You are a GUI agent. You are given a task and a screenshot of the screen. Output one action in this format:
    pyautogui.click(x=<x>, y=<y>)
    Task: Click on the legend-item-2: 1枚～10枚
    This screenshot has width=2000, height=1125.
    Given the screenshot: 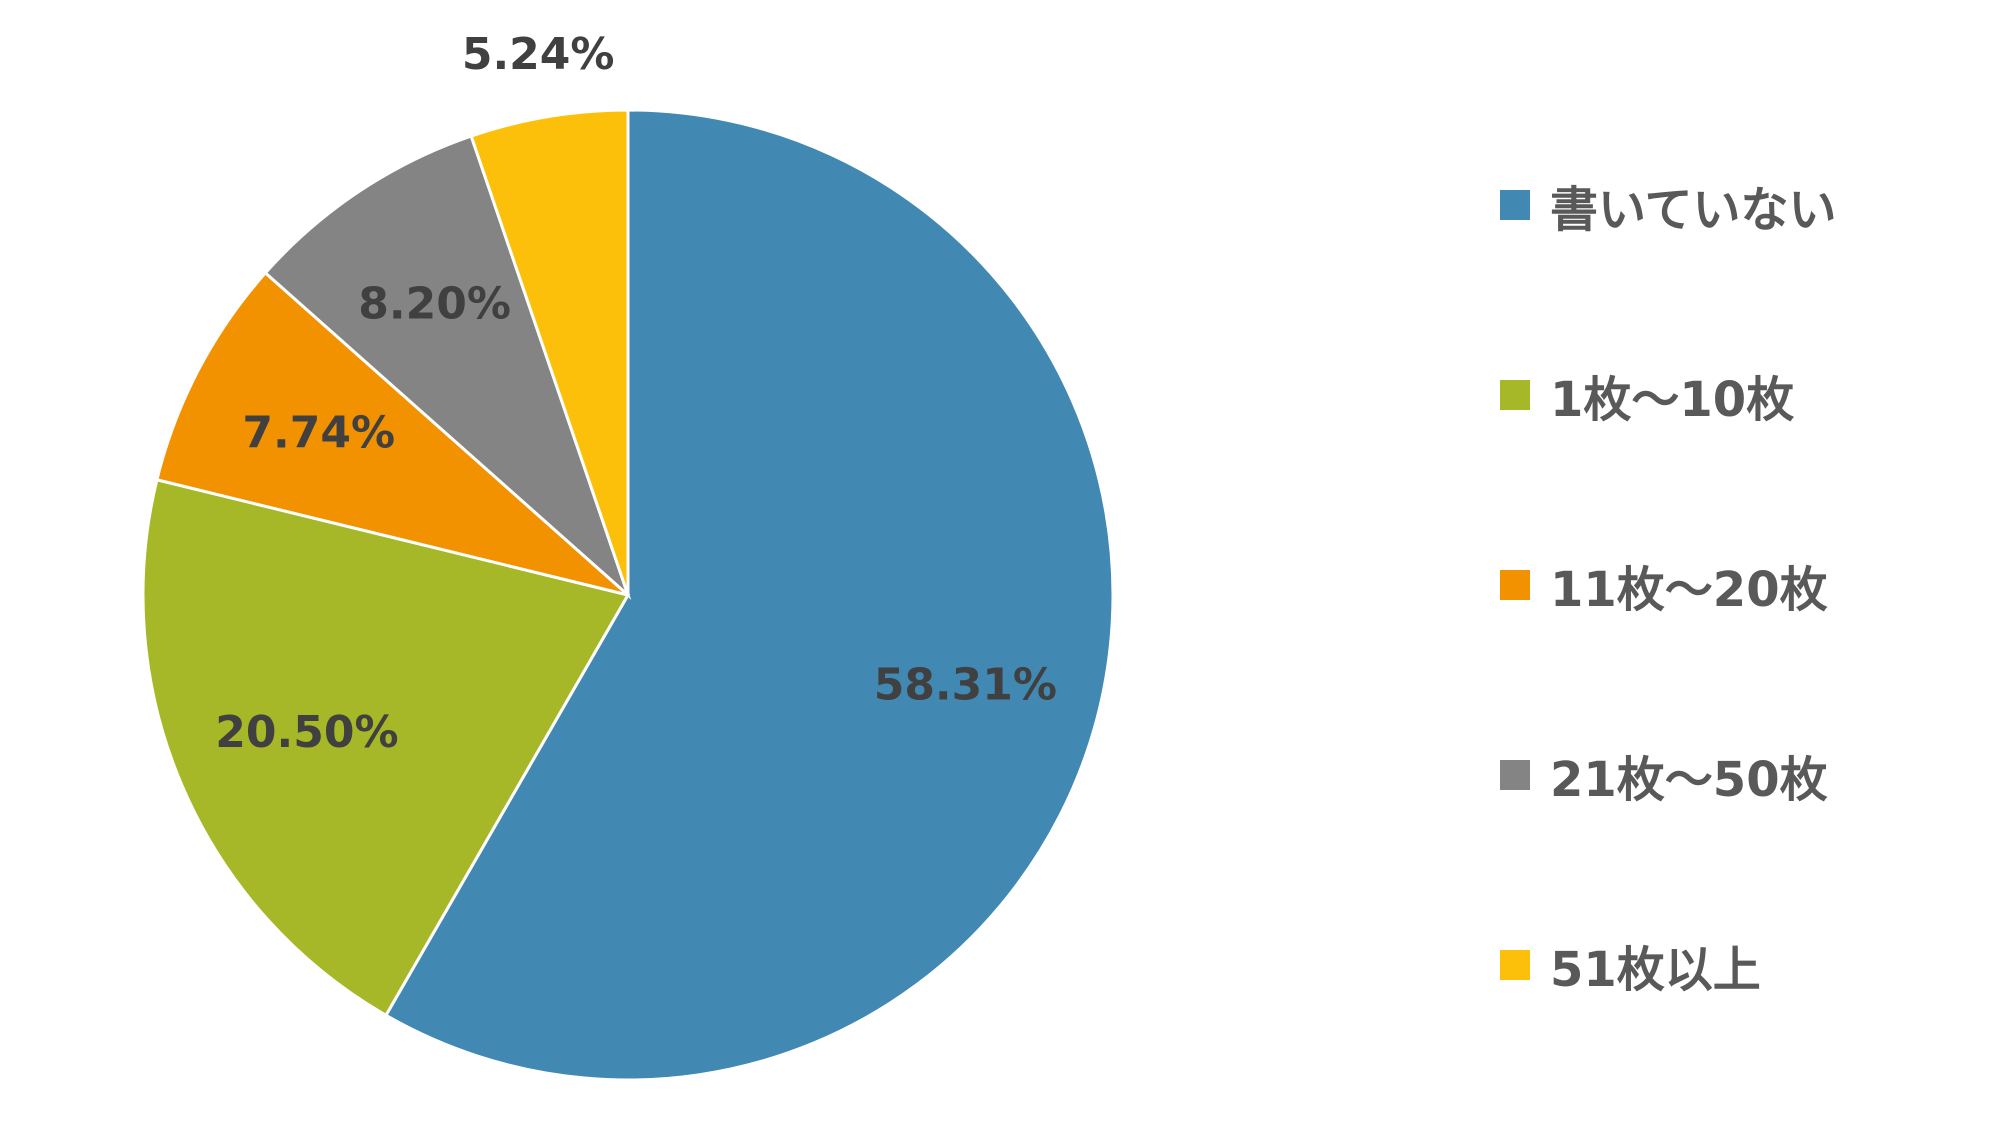 What is the action you would take?
    pyautogui.click(x=1647, y=395)
    